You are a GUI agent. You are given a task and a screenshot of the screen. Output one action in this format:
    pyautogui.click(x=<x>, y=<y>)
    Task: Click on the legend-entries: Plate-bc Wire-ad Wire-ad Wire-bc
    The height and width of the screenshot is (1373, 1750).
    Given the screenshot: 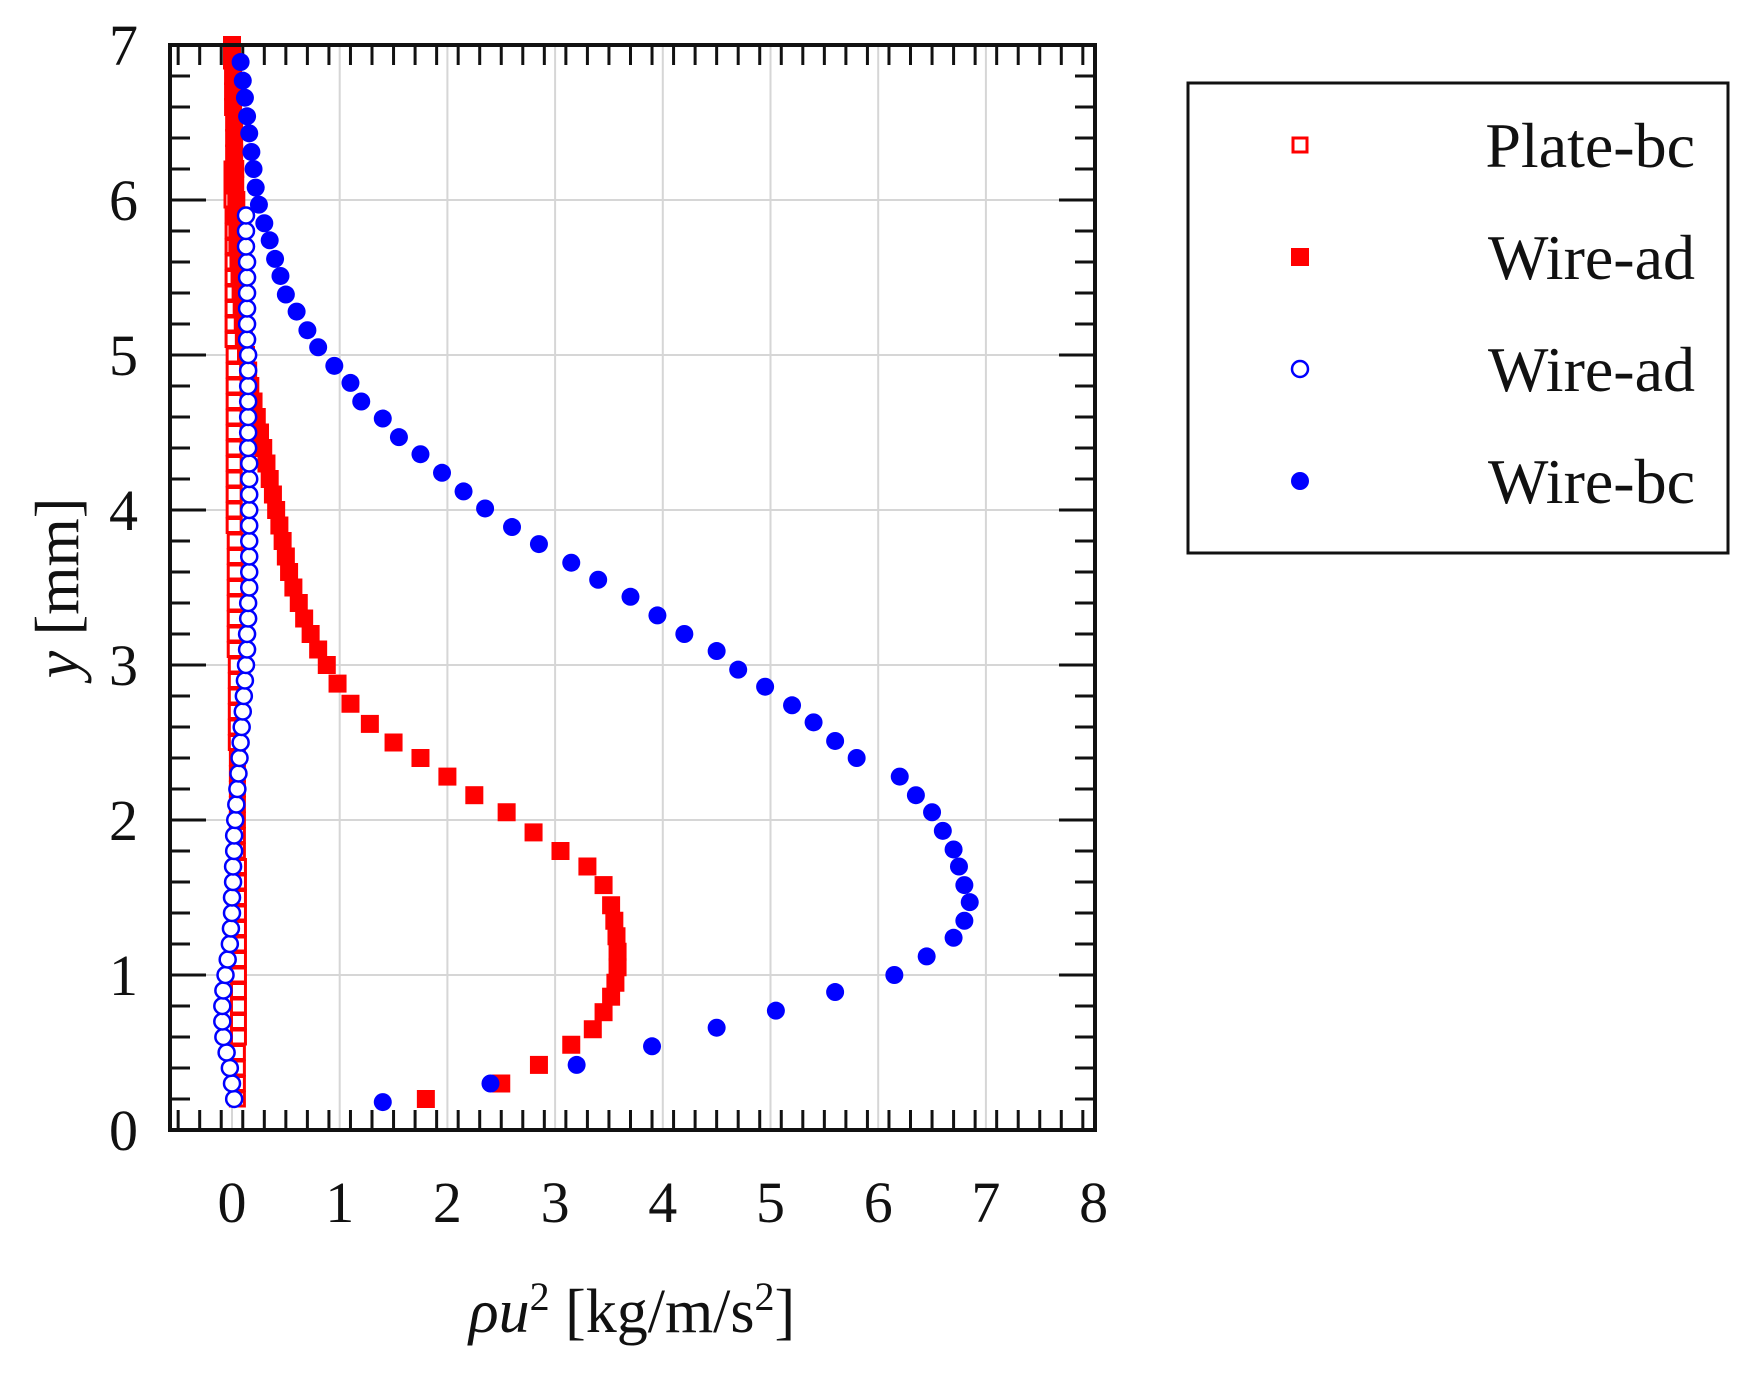 What is the action you would take?
    pyautogui.click(x=1492, y=313)
    